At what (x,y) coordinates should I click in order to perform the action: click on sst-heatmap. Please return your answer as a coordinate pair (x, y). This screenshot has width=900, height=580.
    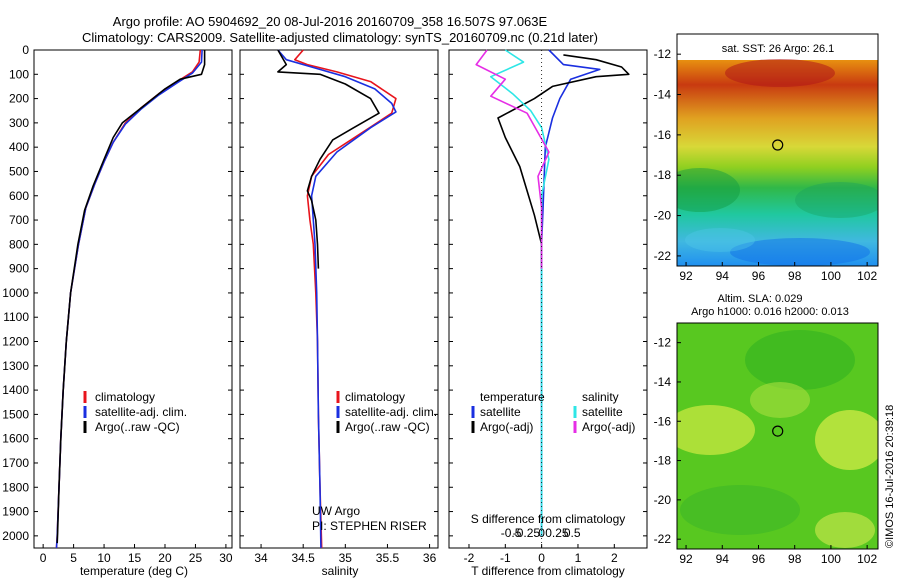
    Looking at the image, I should click on (777, 163).